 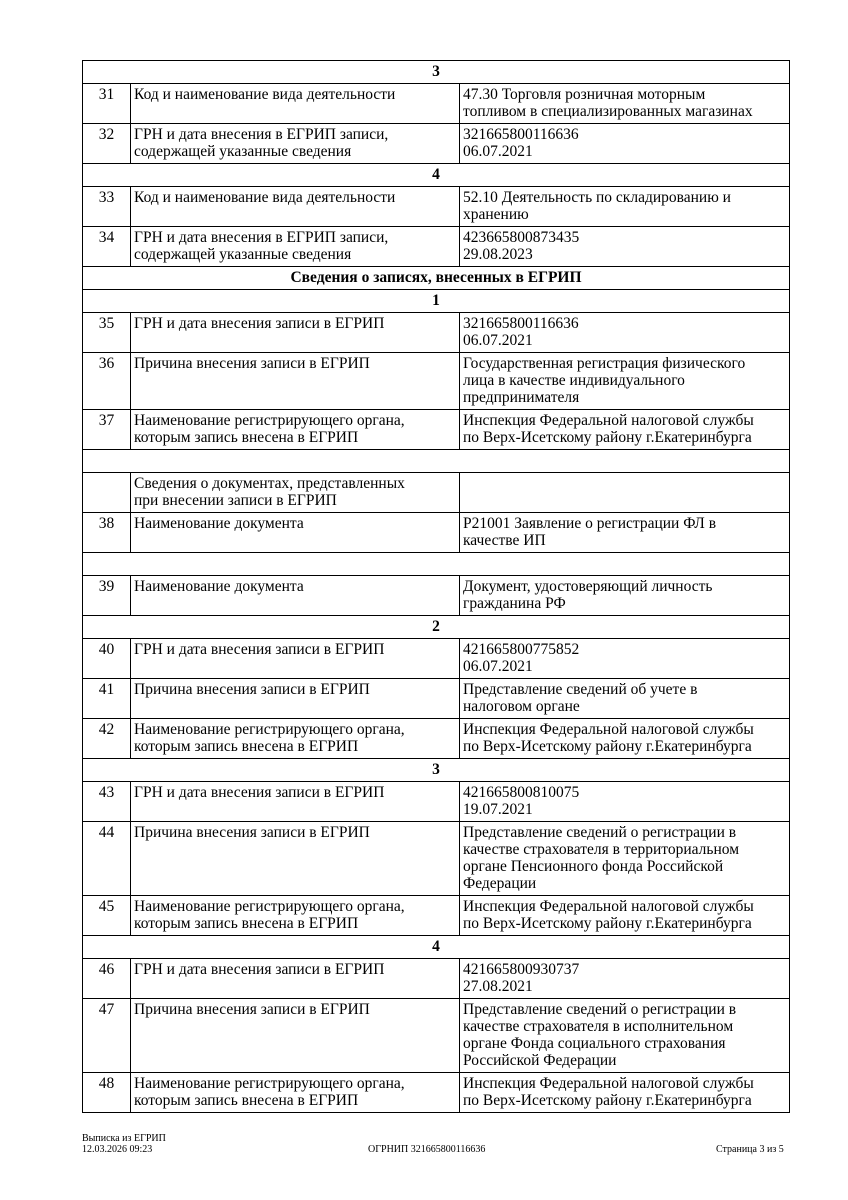 What do you see at coordinates (106, 595) in the screenshot?
I see `row-number: 39` at bounding box center [106, 595].